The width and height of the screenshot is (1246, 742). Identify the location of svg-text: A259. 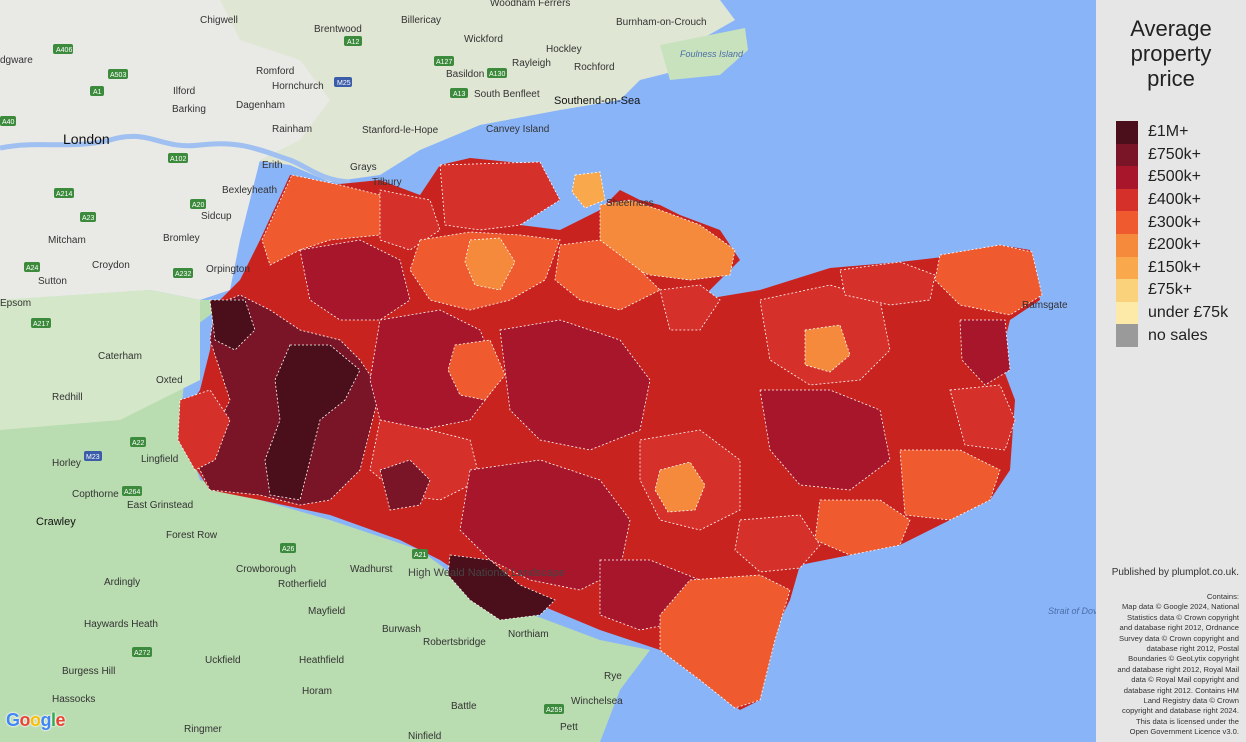
(554, 710).